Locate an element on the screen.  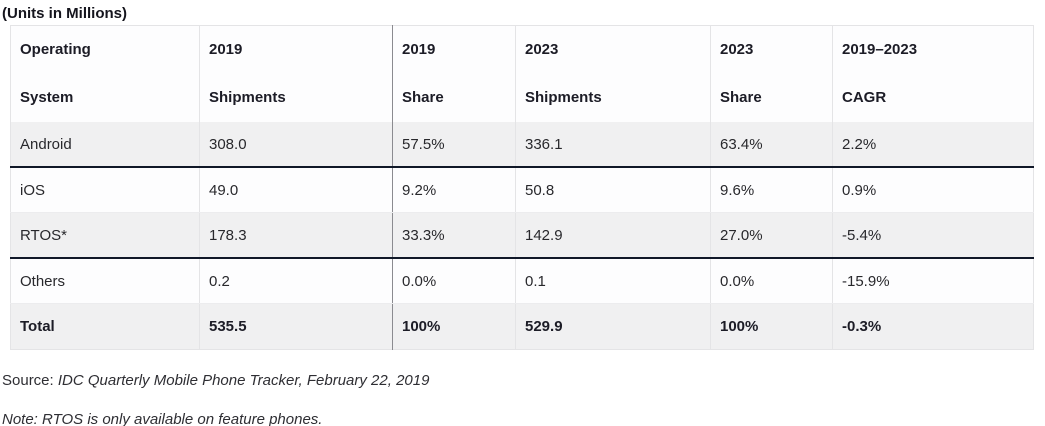
table-row-android: Android 308.0 57.5% 336.1 63.4% 2.2% is located at coordinates (522, 145).